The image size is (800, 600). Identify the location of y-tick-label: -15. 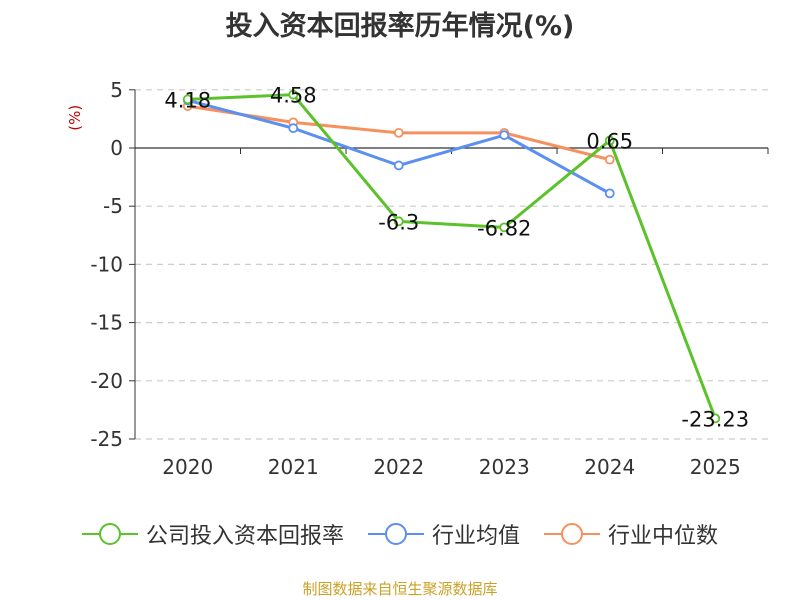
(106, 323).